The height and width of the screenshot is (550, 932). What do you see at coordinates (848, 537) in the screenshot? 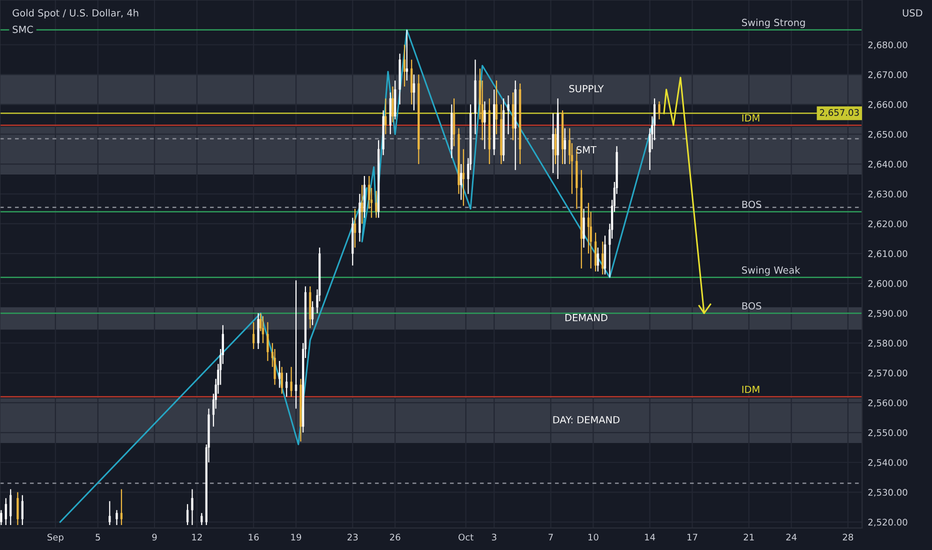
I see `x-tick-label: 28` at bounding box center [848, 537].